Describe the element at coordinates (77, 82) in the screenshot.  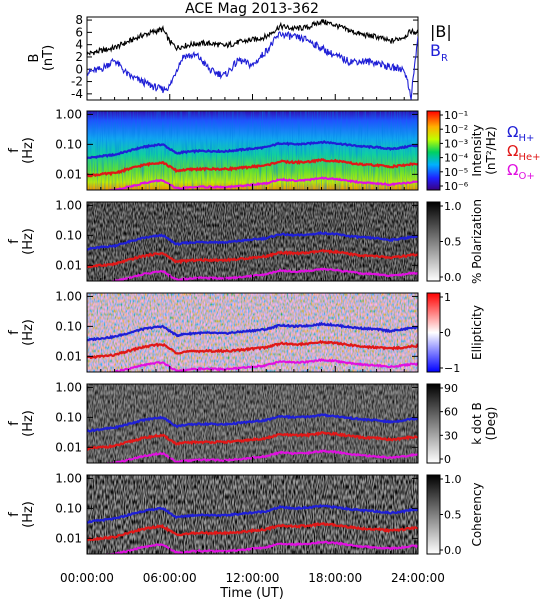
I see `b-ytick-label: -2` at that location.